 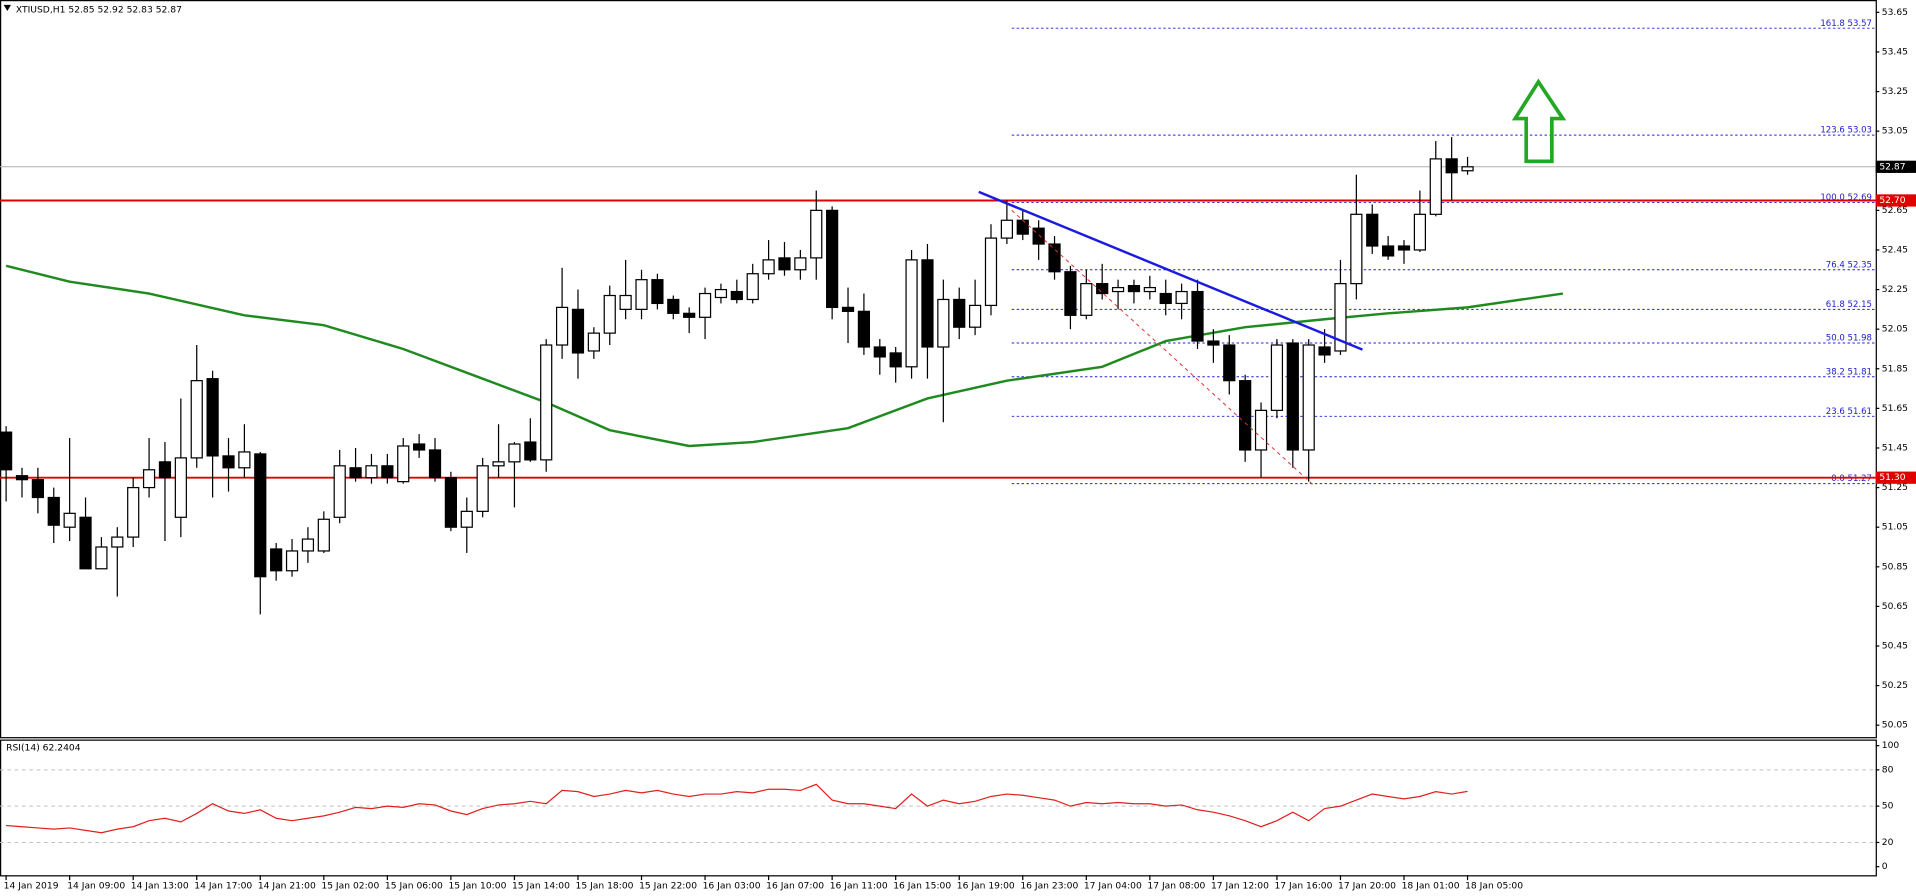 I want to click on price-tag, so click(x=1895, y=200).